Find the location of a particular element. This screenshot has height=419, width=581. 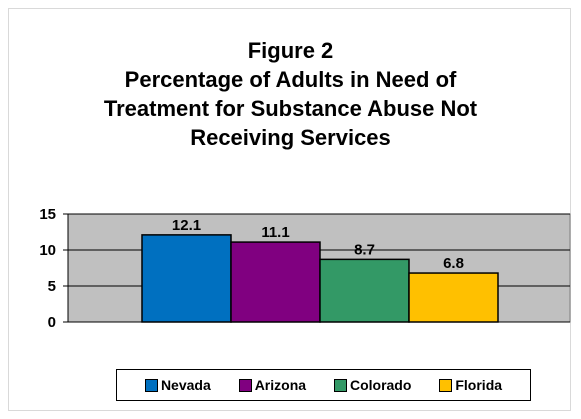

y-tick-label-5: 5 is located at coordinates (52, 286).